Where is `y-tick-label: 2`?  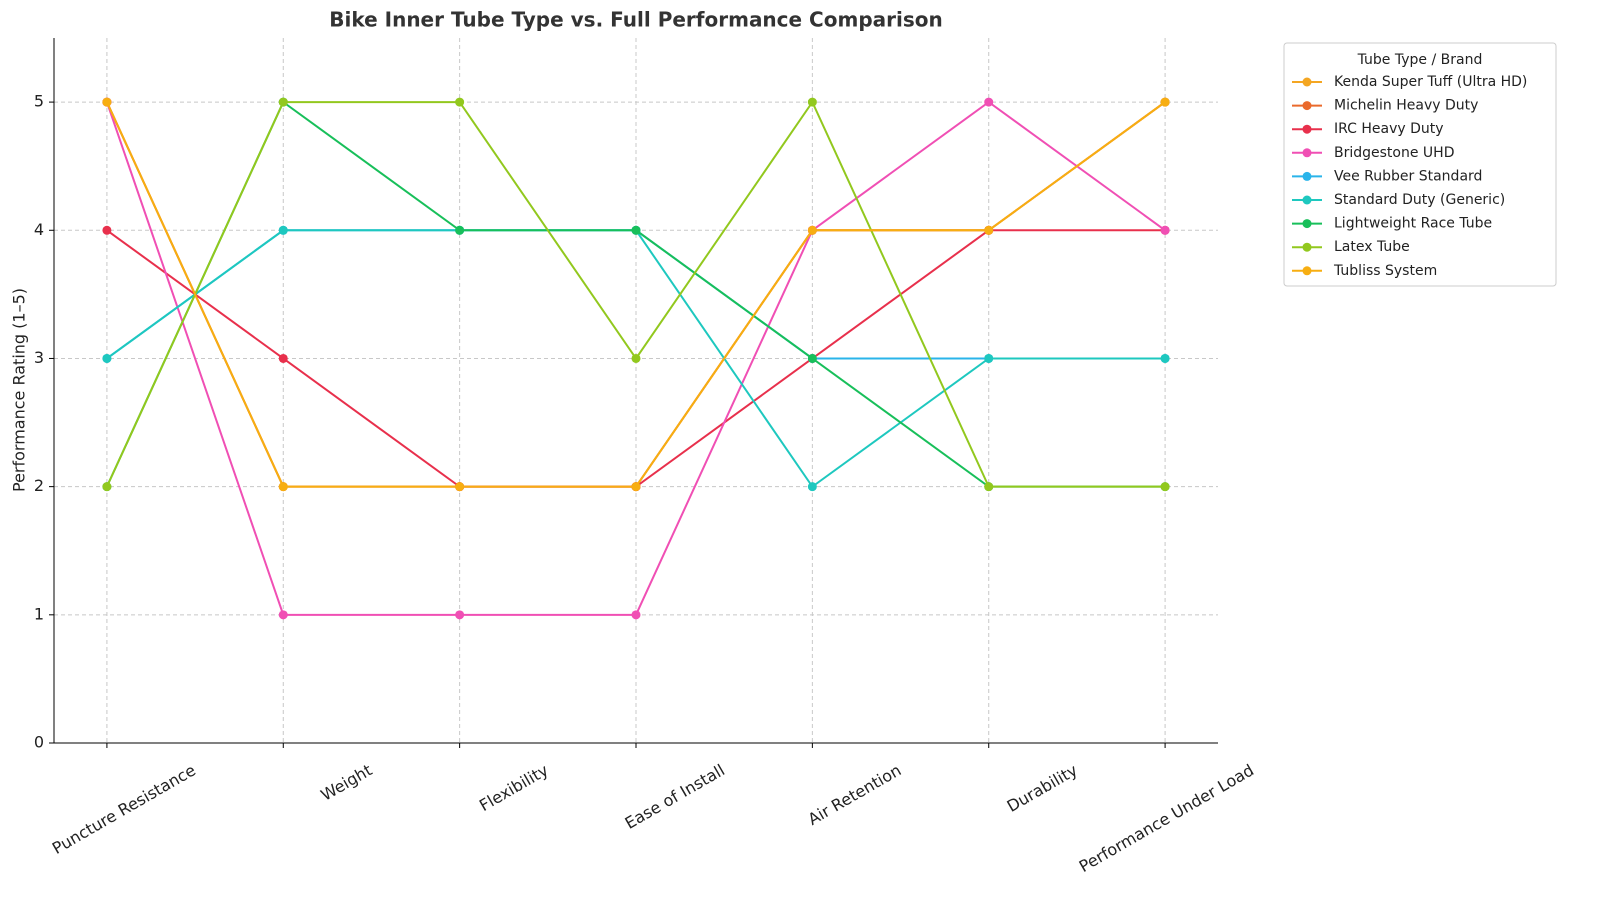 y-tick-label: 2 is located at coordinates (39, 485).